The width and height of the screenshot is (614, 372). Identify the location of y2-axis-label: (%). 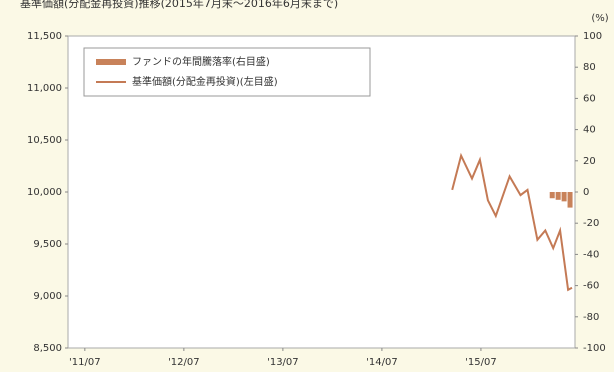
(599, 18).